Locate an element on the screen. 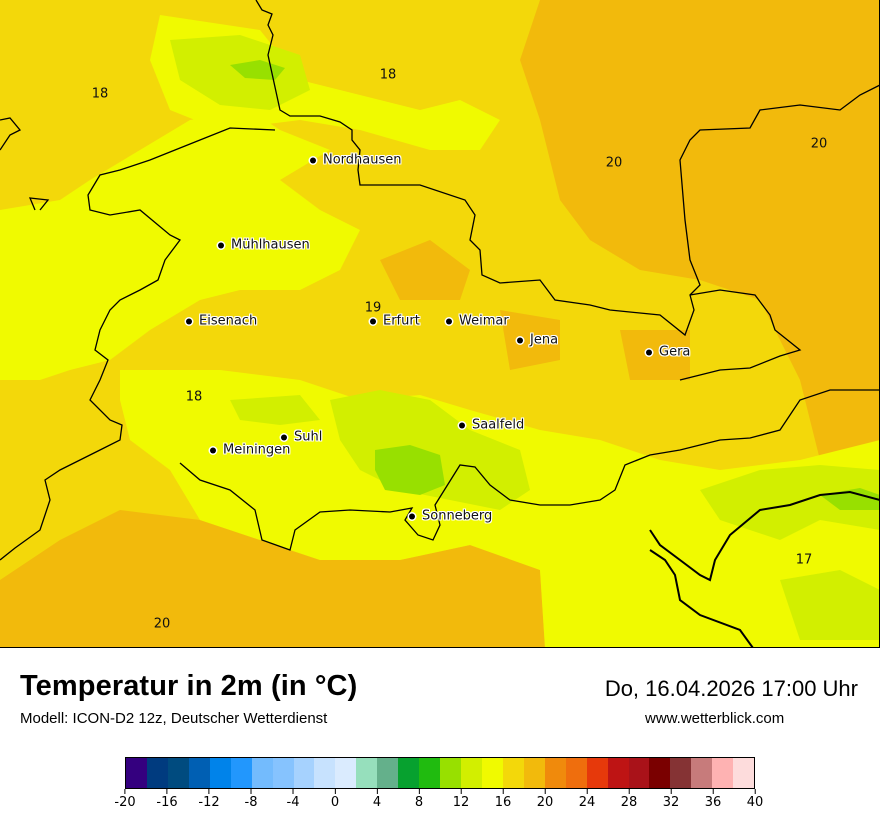  color-legend-tick-label: -12 is located at coordinates (208, 799).